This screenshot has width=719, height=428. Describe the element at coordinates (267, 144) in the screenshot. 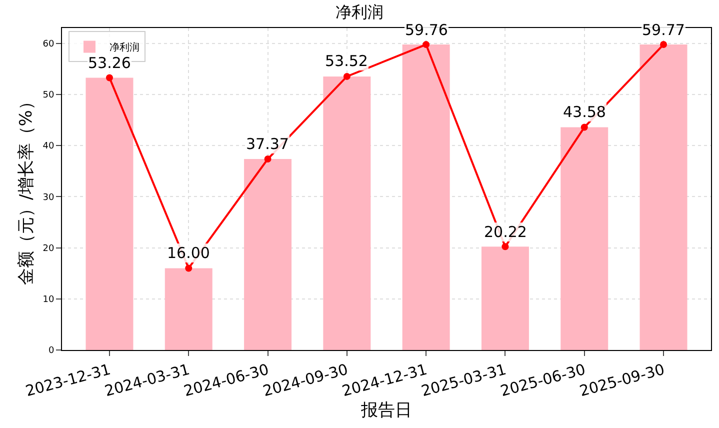

I see `data-label: 37.37` at that location.